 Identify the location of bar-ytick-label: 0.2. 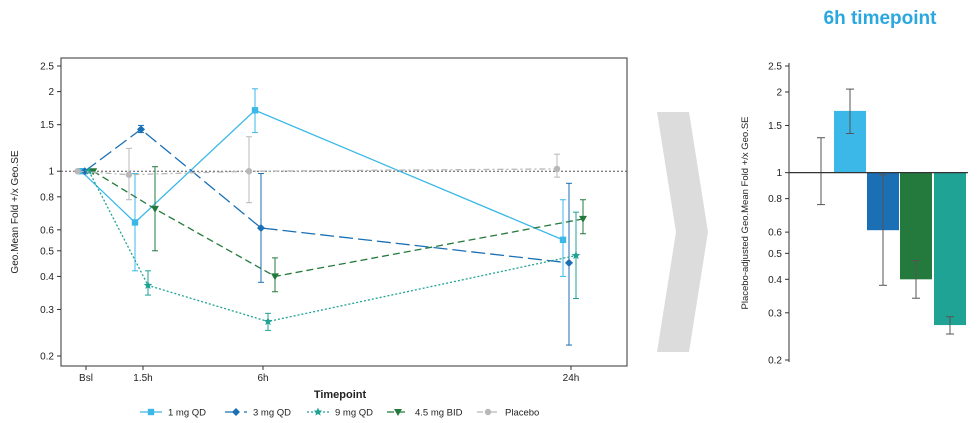
(775, 361).